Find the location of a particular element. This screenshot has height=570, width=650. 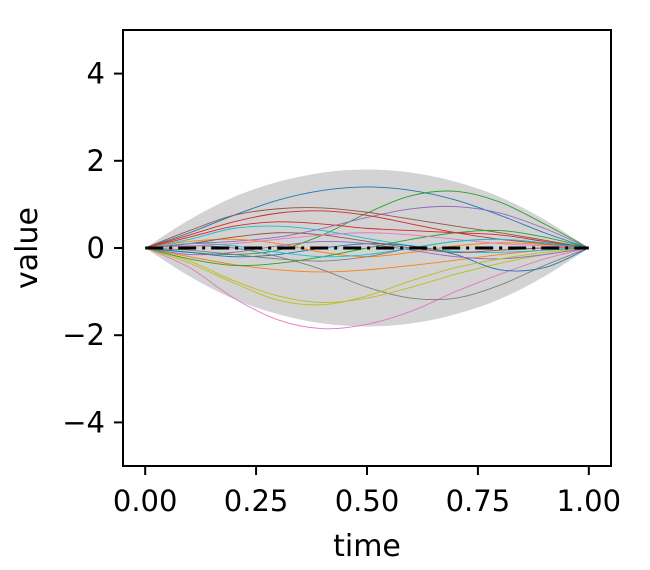

y-axis: −4 −2 0 2 4 is located at coordinates (92, 248).